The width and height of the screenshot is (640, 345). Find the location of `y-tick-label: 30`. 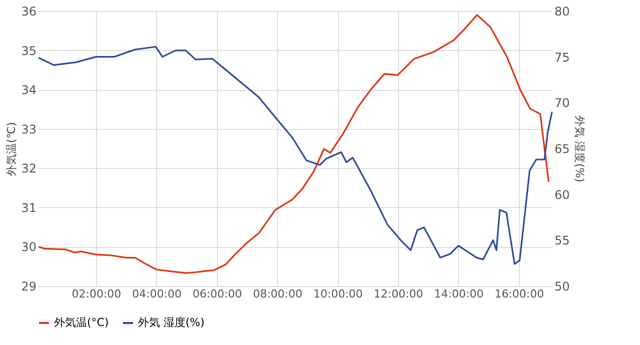

y-tick-label: 30 is located at coordinates (28, 247).